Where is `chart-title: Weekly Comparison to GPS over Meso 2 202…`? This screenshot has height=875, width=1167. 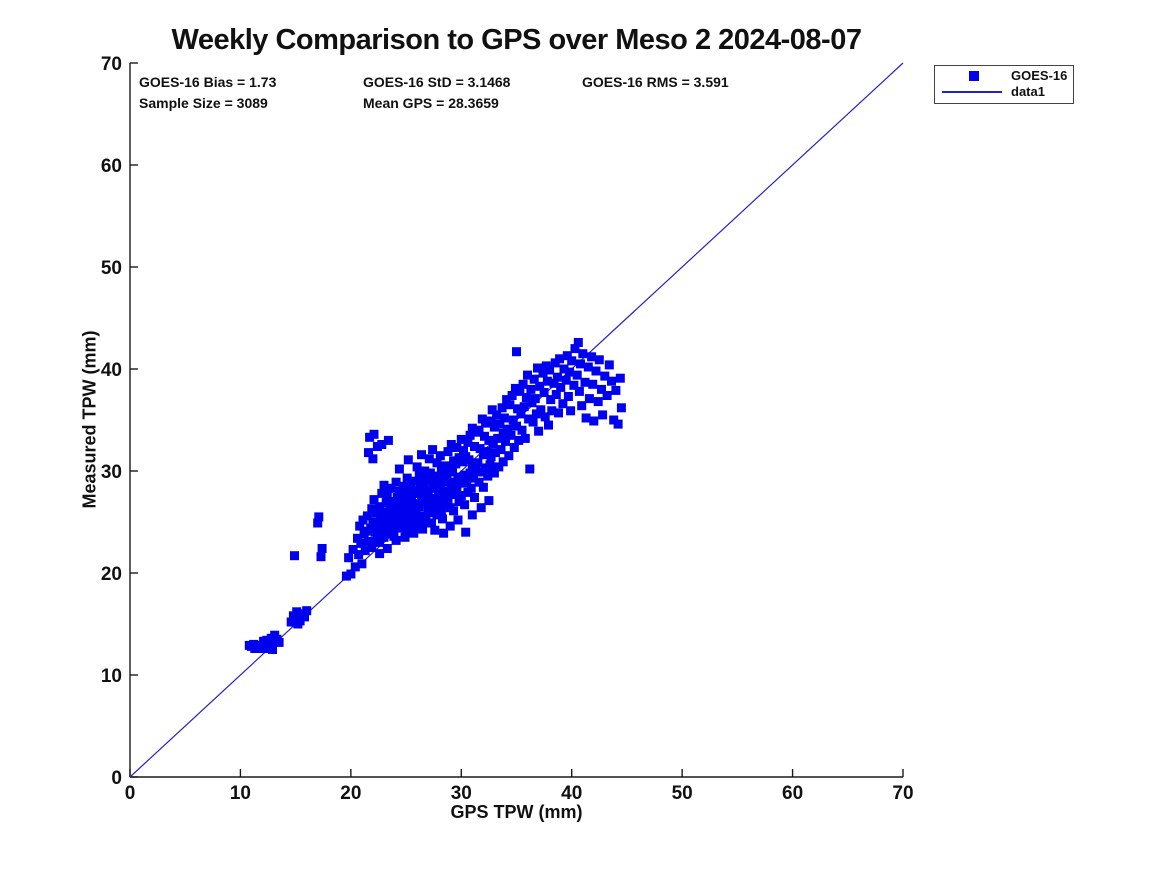 chart-title: Weekly Comparison to GPS over Meso 2 202… is located at coordinates (516, 40).